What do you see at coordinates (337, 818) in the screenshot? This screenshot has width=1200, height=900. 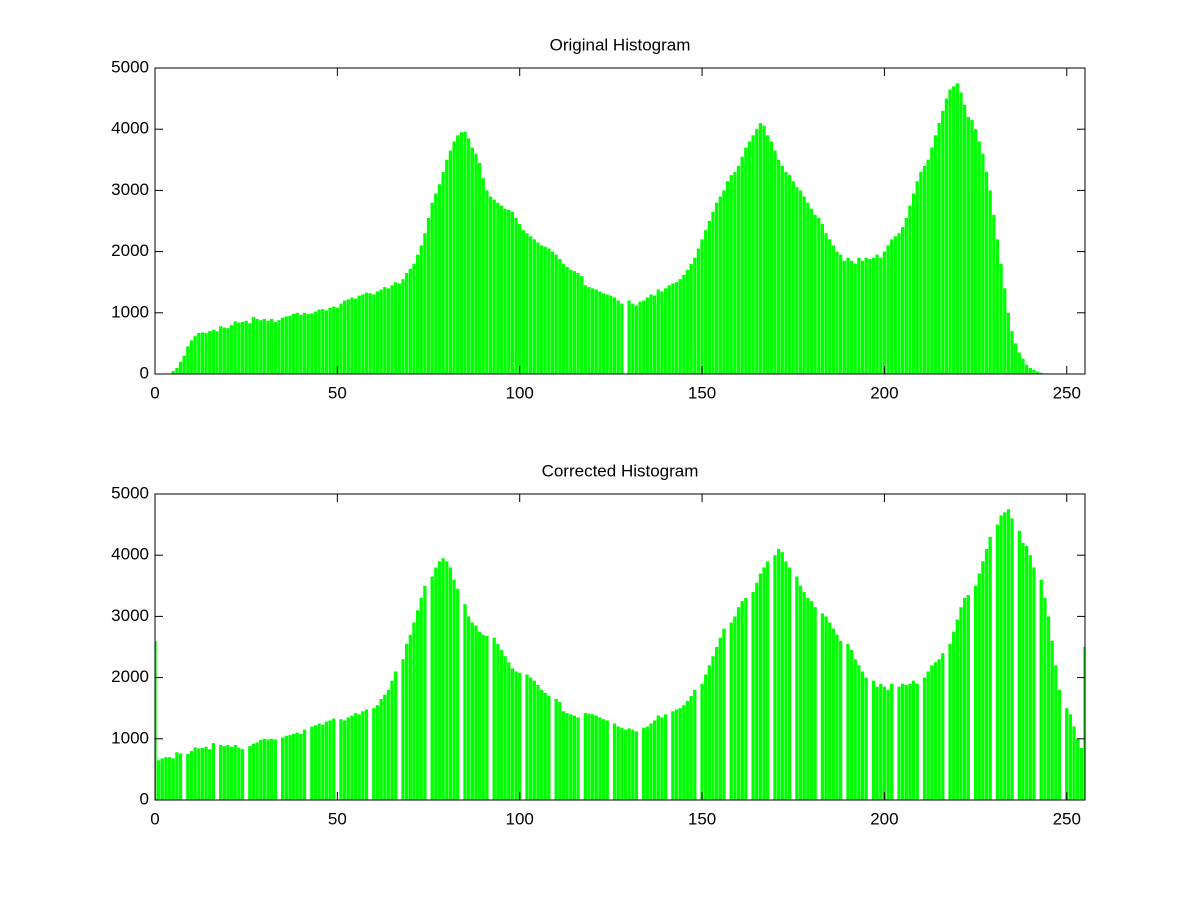 I see `x-tick-label: 50` at bounding box center [337, 818].